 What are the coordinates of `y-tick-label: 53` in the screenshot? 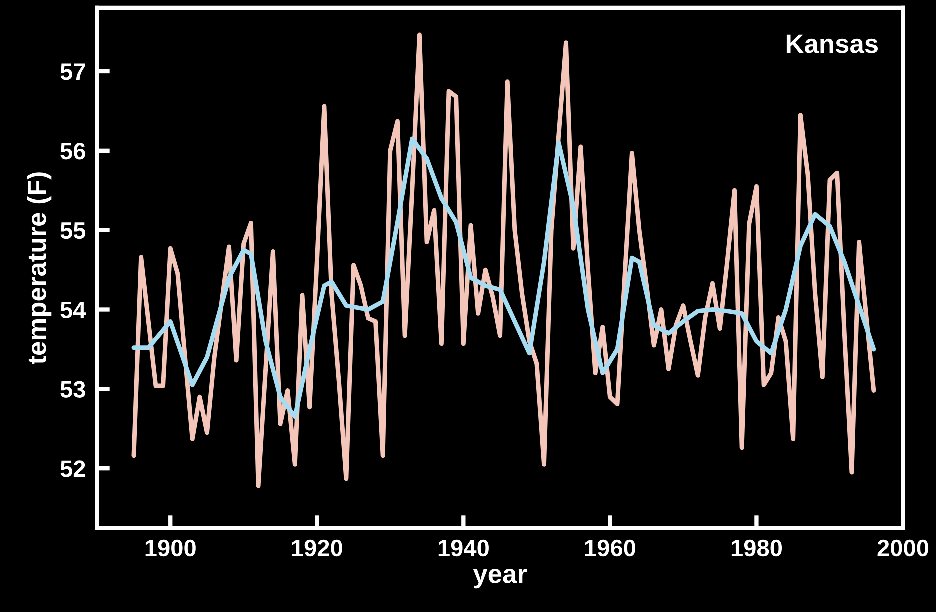 It's located at (73, 389).